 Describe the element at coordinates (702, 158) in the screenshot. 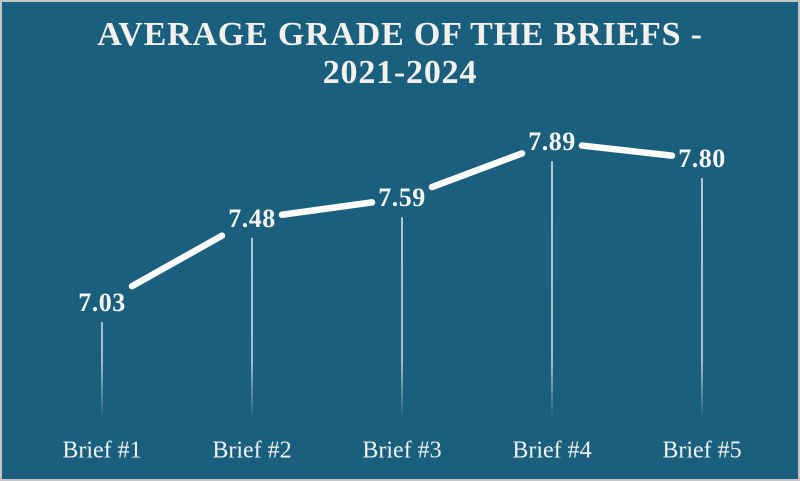

I see `data-point-label: 7.80` at that location.